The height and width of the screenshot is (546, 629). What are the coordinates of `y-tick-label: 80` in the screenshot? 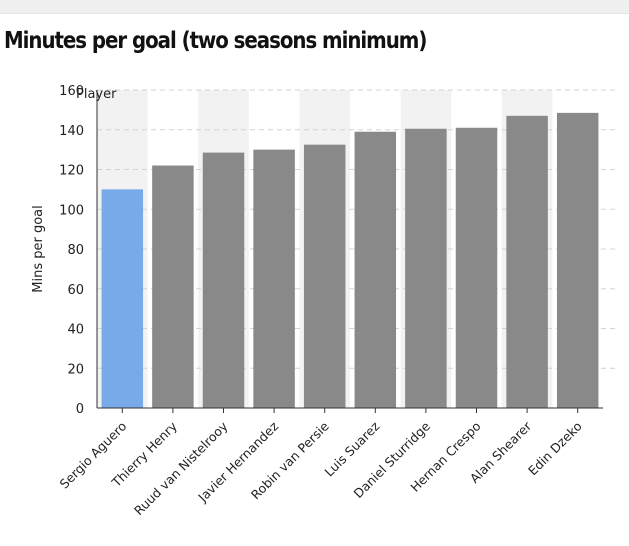 It's located at (75, 250).